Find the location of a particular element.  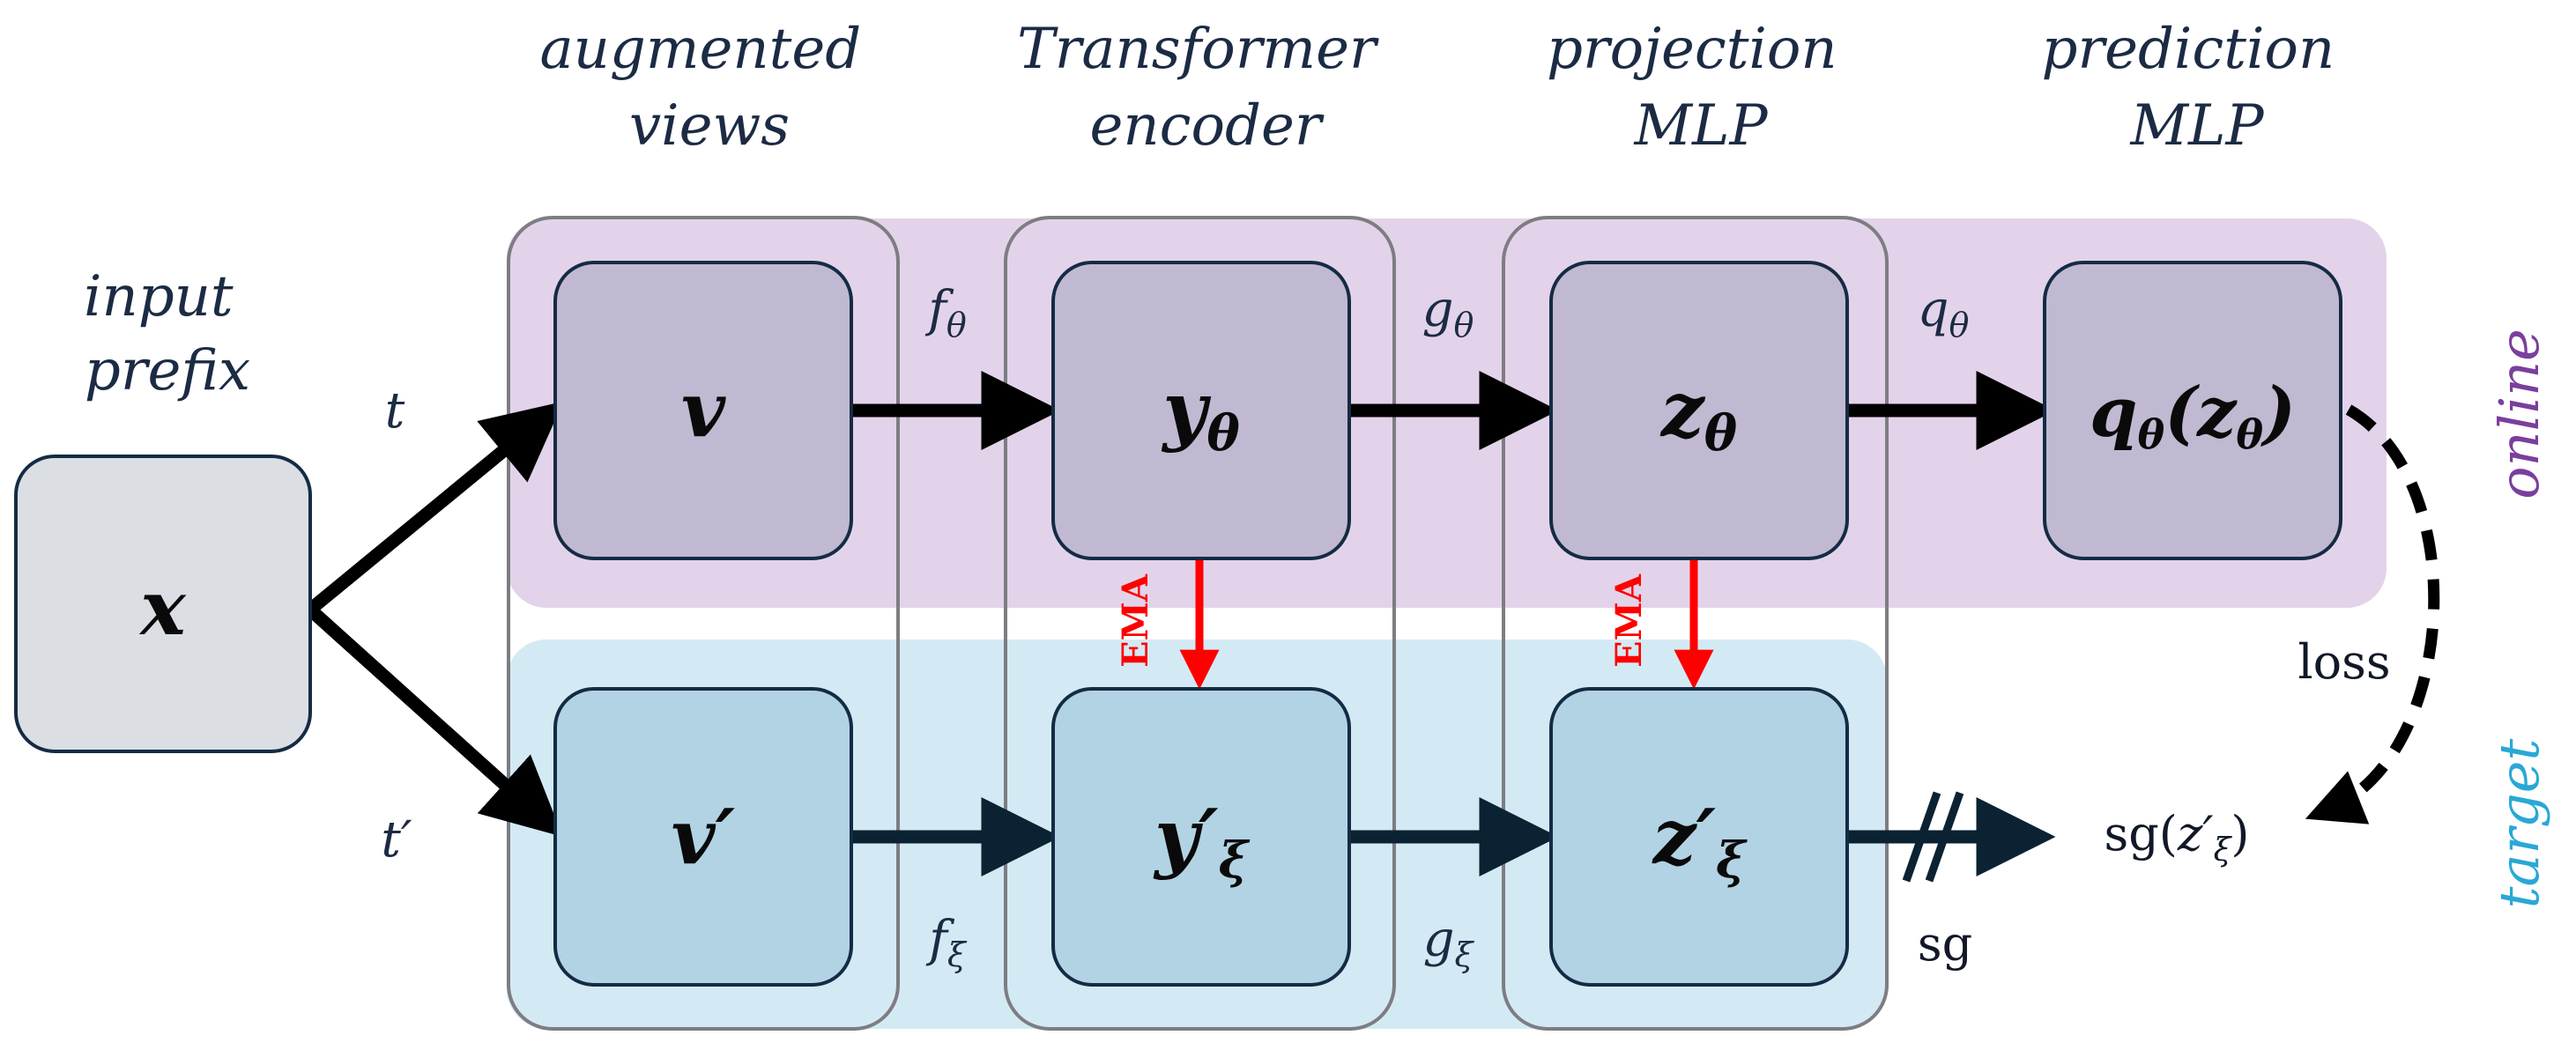

ema-label-projection: EMA is located at coordinates (1629, 620).